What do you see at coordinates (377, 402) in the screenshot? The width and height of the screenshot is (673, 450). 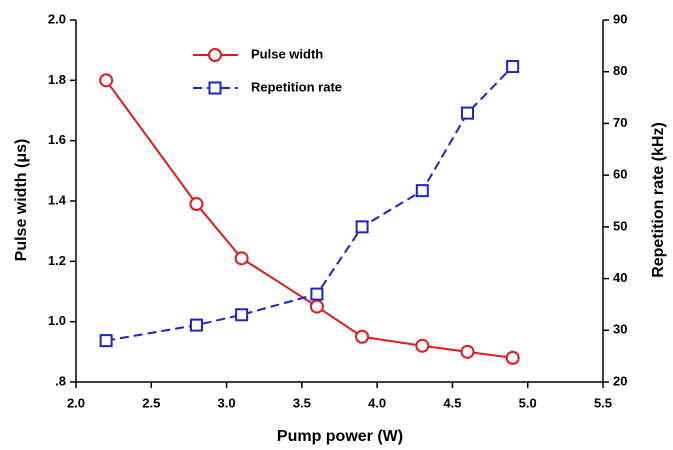 I see `x-tick-label: 4.0` at bounding box center [377, 402].